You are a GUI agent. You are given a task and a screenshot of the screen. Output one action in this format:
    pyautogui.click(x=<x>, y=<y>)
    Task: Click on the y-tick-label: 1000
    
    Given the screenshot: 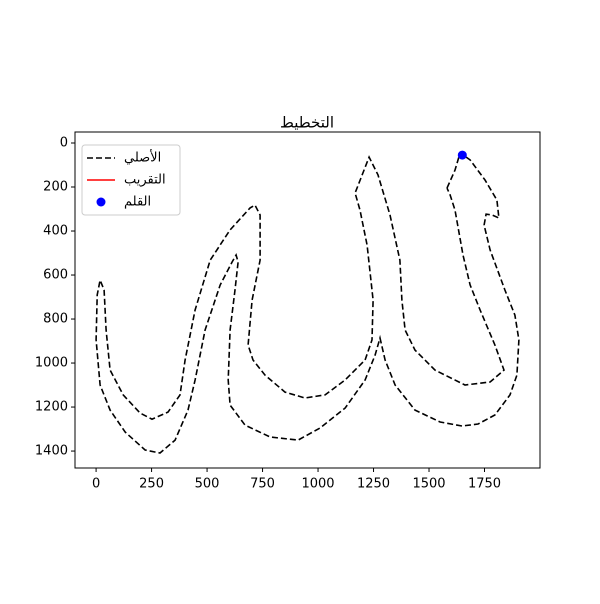 What is the action you would take?
    pyautogui.click(x=51, y=363)
    